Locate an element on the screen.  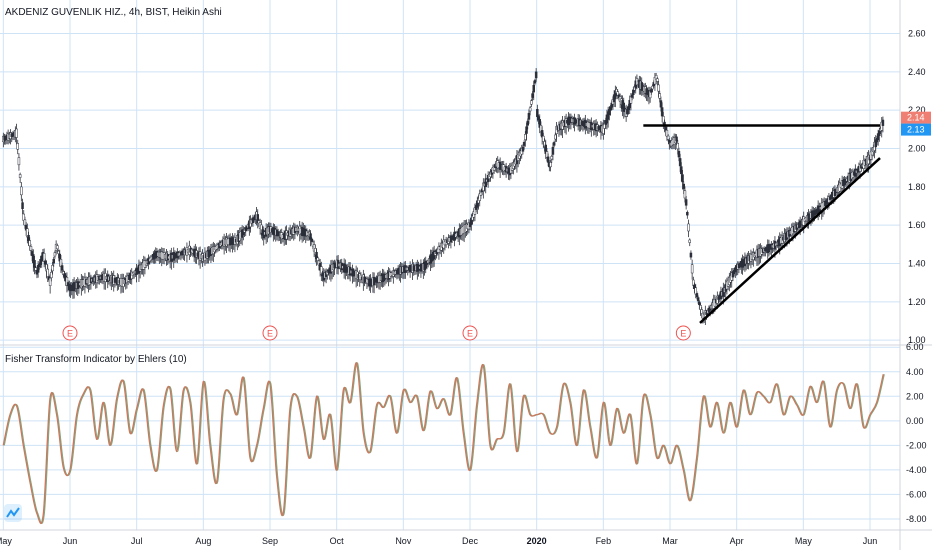
x-tick-label: Feb is located at coordinates (604, 541).